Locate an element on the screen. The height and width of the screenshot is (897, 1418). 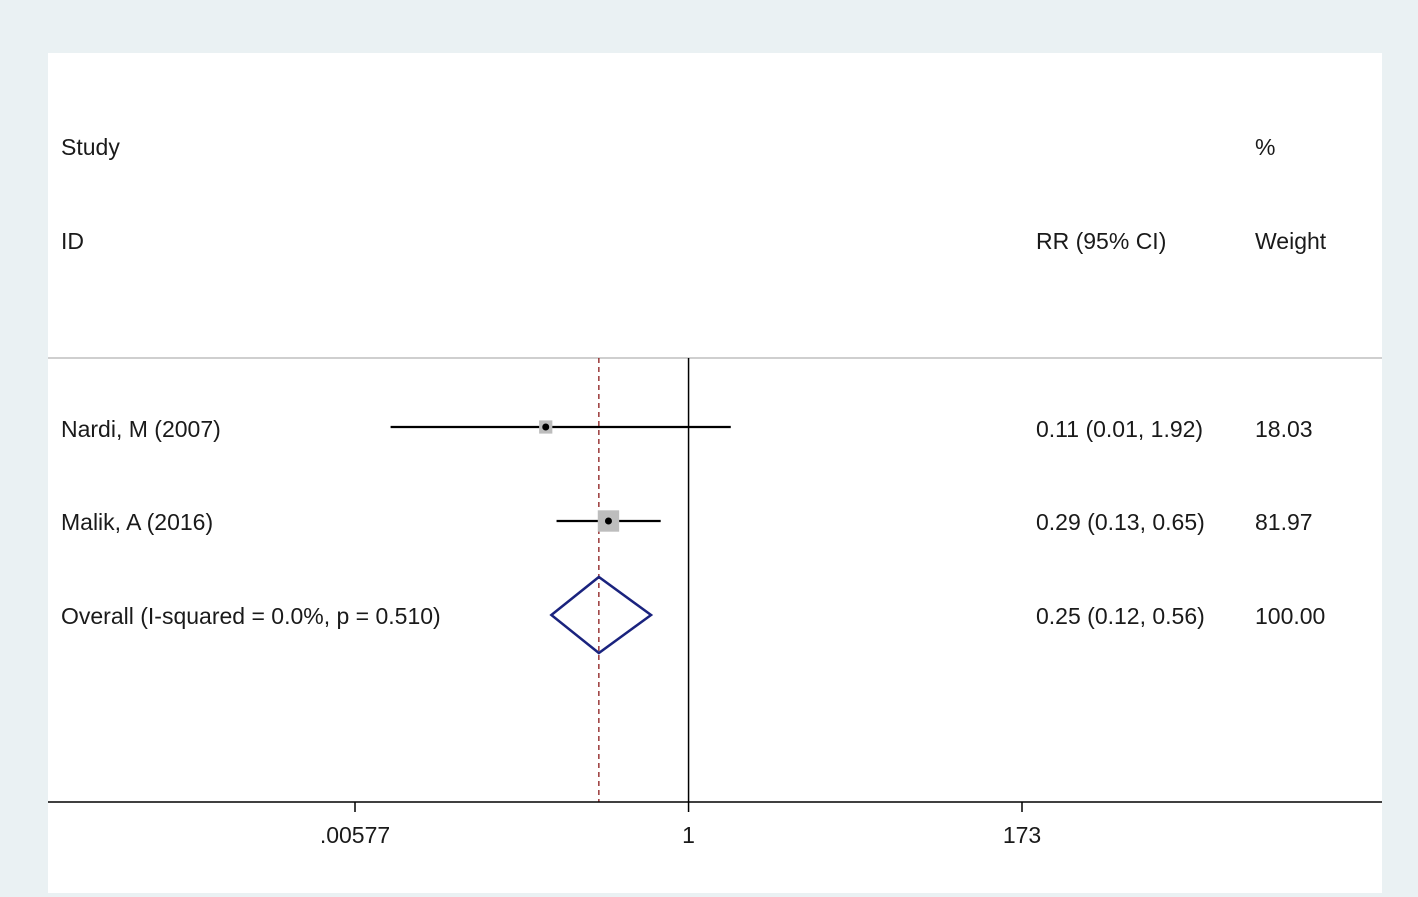
overall-label: Overall (I-squared = 0.0%, p = 0.510) is located at coordinates (251, 616).